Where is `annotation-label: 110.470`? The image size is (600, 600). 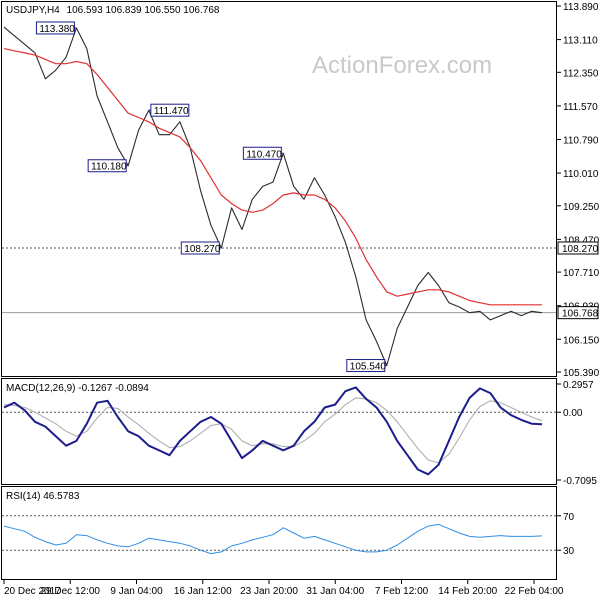 annotation-label: 110.470 is located at coordinates (264, 154).